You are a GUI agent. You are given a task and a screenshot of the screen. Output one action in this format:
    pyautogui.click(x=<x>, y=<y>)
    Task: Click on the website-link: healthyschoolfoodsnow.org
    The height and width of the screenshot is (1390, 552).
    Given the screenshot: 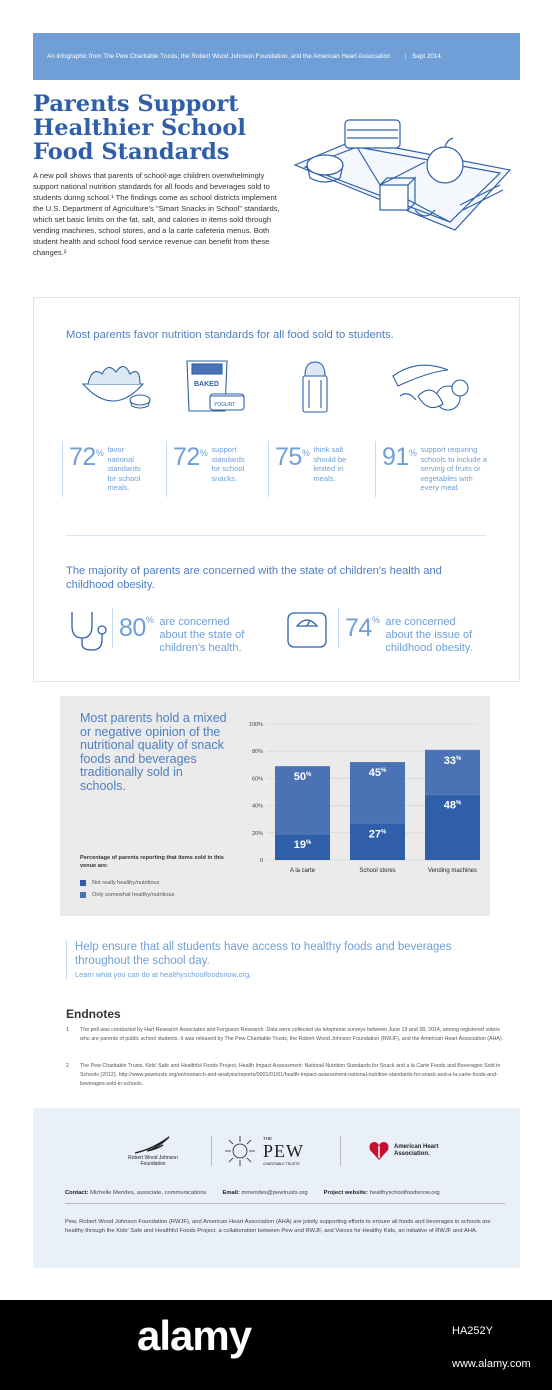 What is the action you would take?
    pyautogui.click(x=404, y=1193)
    